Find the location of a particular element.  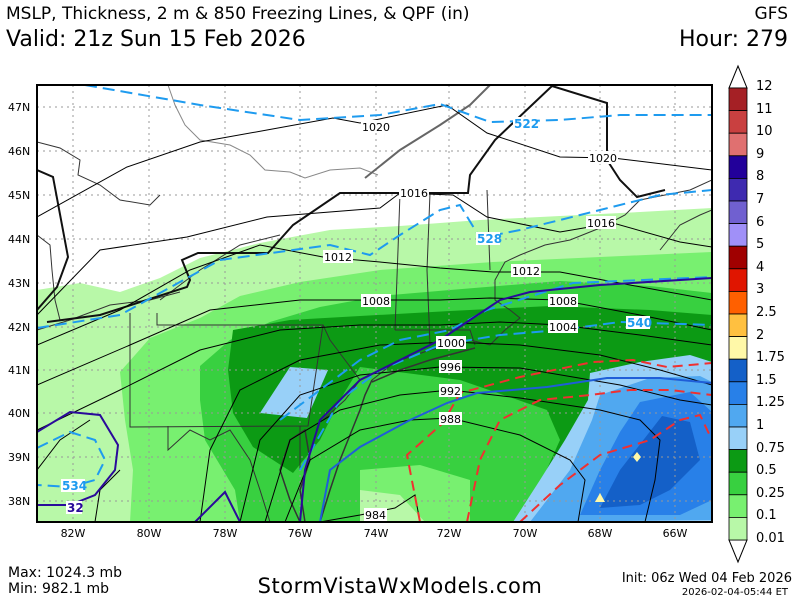

isobar-label: 984 is located at coordinates (375, 515).